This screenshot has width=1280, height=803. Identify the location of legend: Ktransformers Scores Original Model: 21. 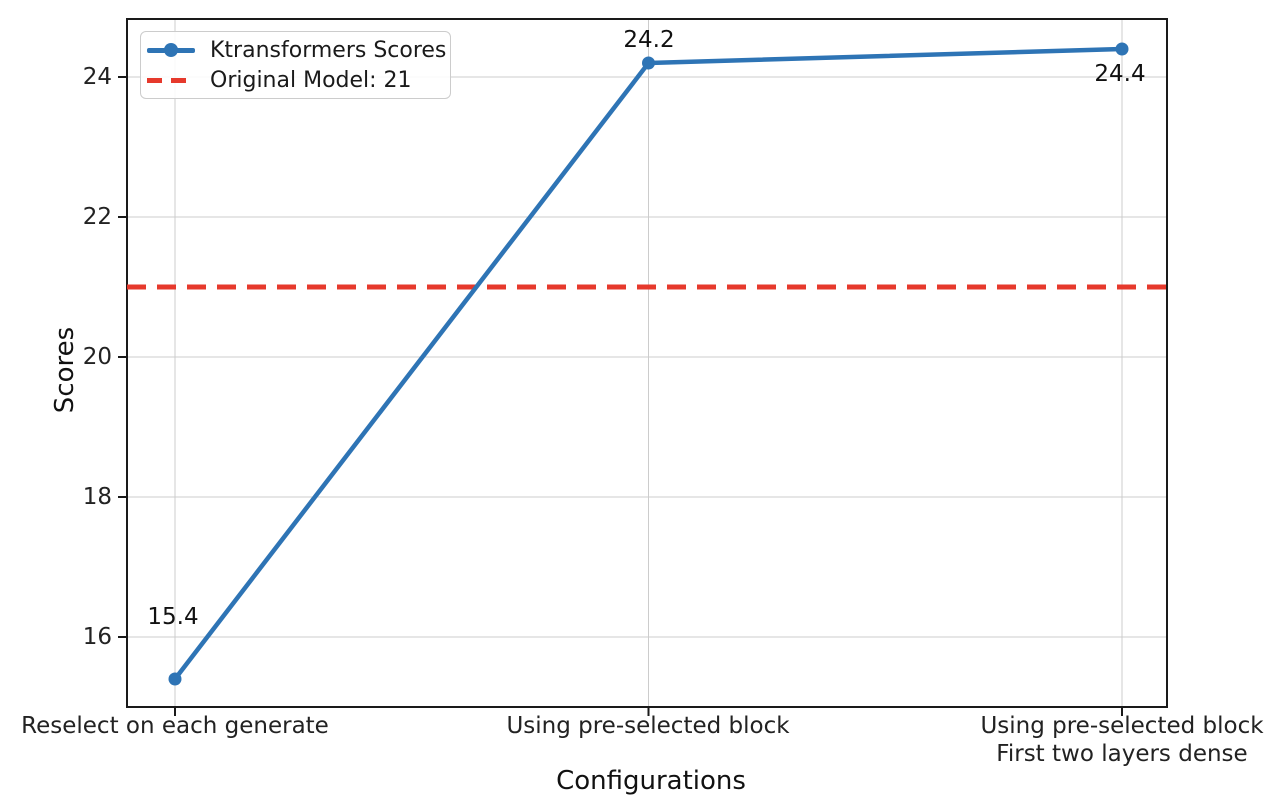
(295, 65).